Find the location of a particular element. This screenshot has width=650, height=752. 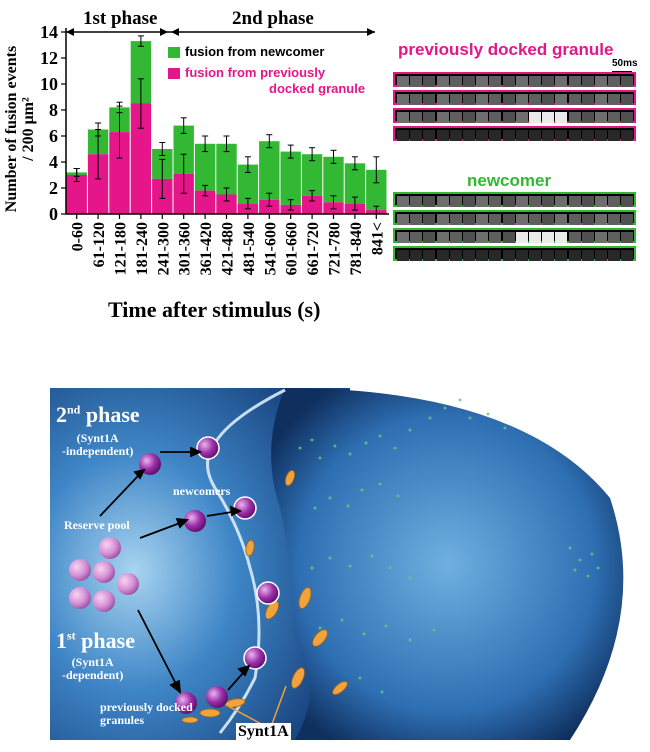

y-axis-label-line2: / 200 μm² is located at coordinates (28, 129).